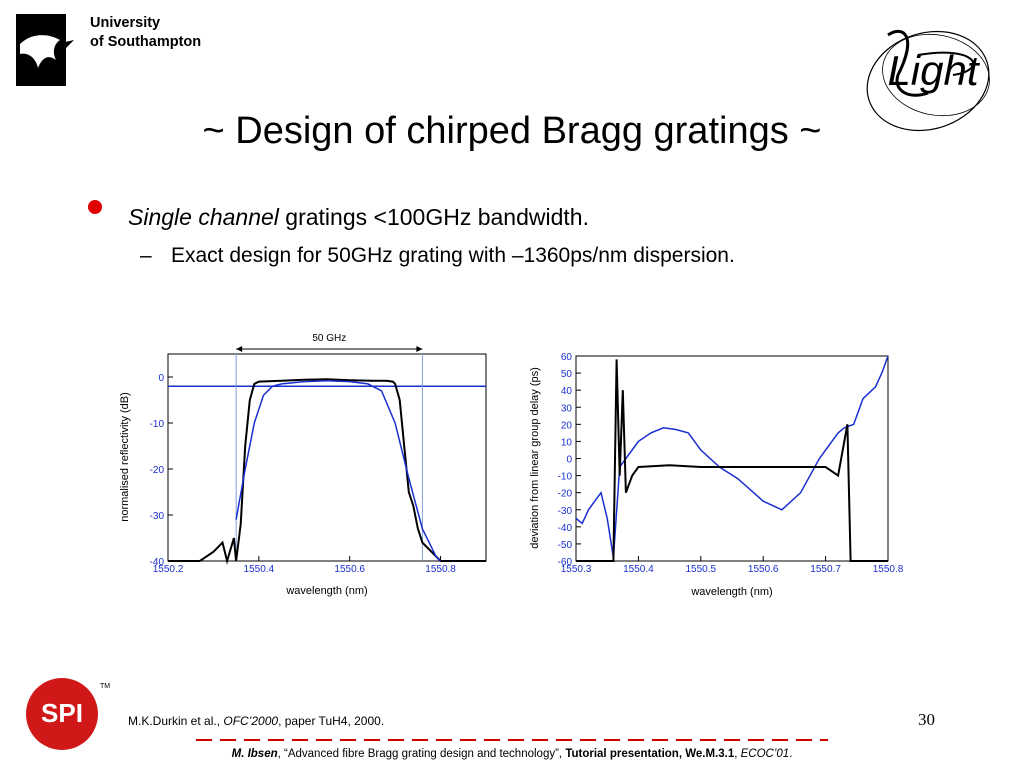 The width and height of the screenshot is (1024, 768). What do you see at coordinates (933, 70) in the screenshot?
I see `light-logo-text: Light` at bounding box center [933, 70].